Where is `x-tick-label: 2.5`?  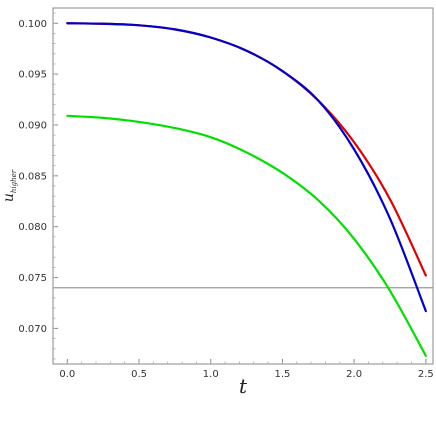
x-tick-label: 2.5 is located at coordinates (426, 374).